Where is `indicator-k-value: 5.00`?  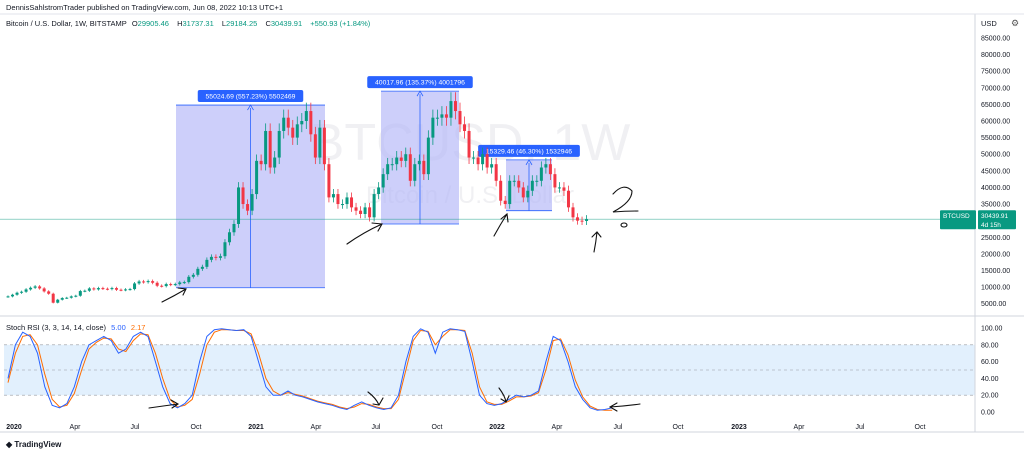
indicator-k-value: 5.00 is located at coordinates (118, 327).